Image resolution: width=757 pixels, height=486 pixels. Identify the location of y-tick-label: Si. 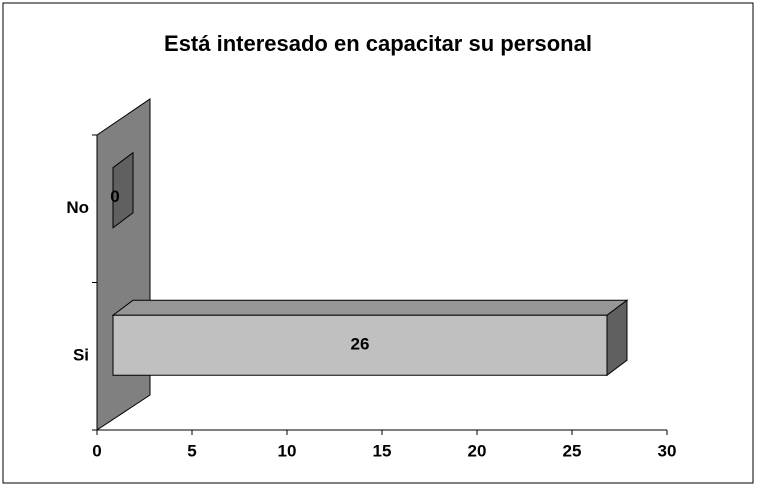
(81, 355).